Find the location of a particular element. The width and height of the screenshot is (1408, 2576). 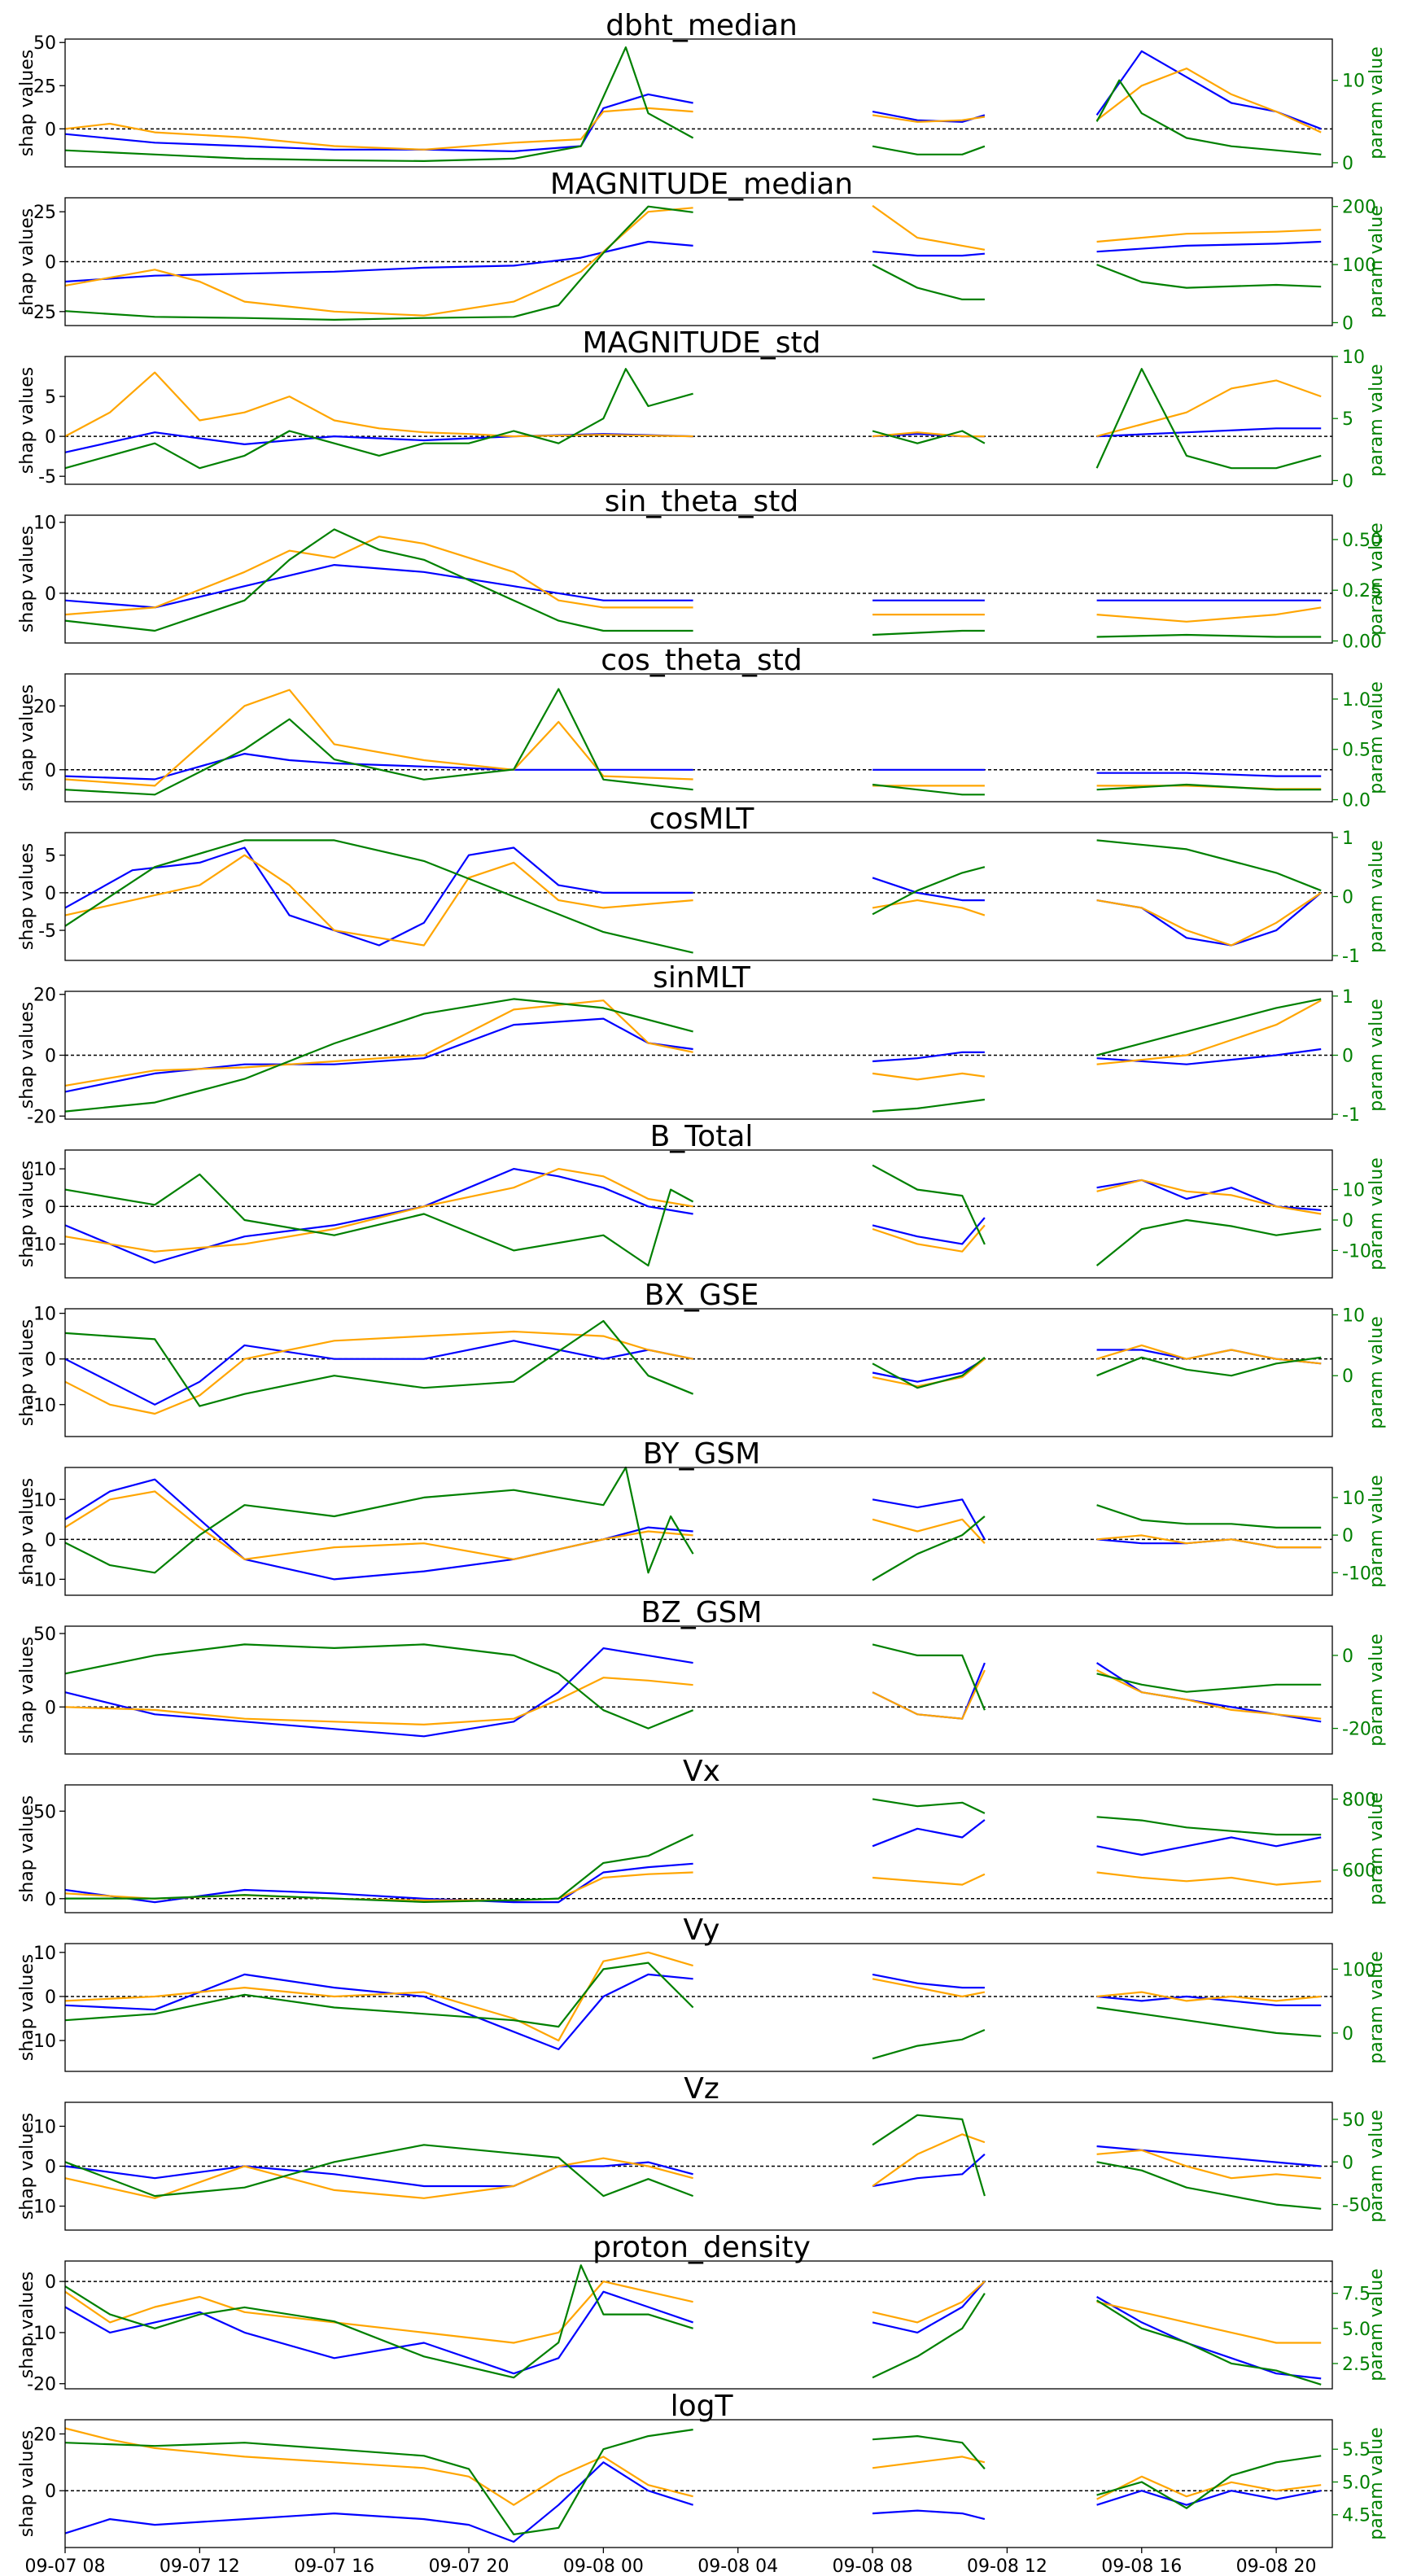

subplot-BZ_GSM: 0 50 -20 0 shap values param value BZ_GSM is located at coordinates (702, 1675).